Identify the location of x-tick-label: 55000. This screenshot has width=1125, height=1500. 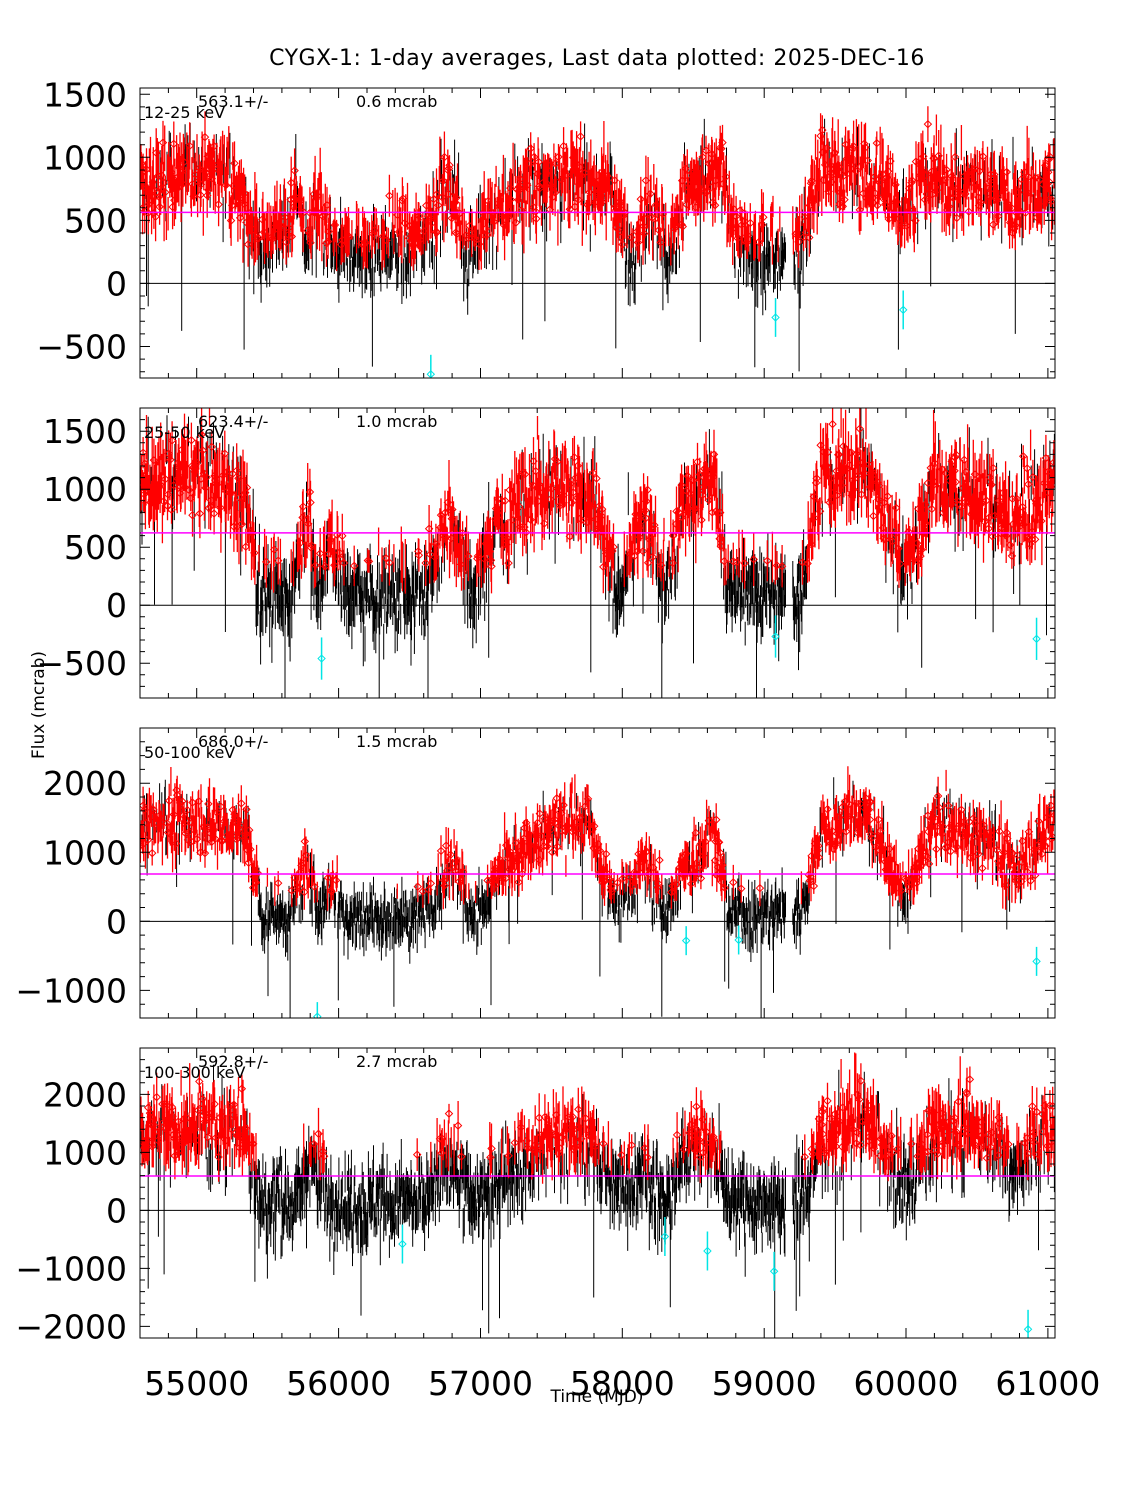
(196, 1383).